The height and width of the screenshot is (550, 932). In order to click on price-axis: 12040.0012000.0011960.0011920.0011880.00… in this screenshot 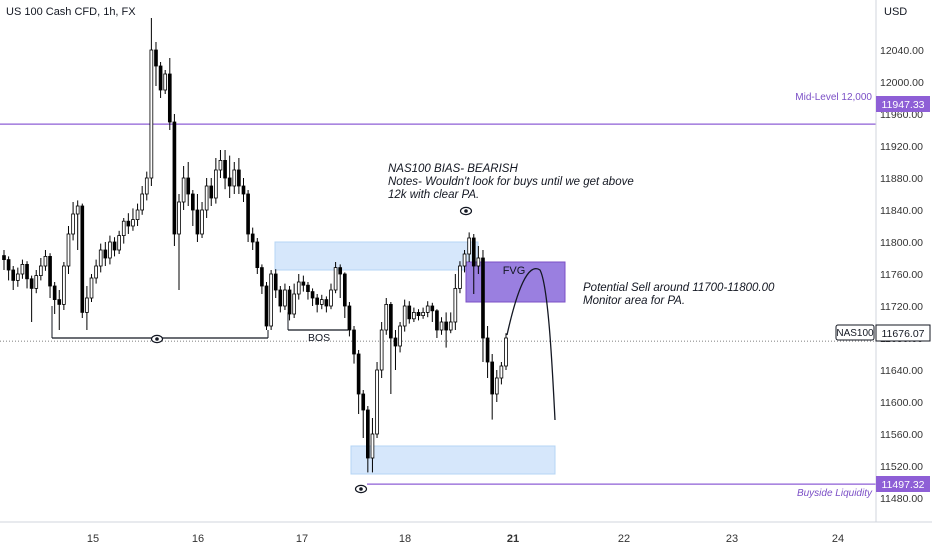, I will do `click(902, 275)`.